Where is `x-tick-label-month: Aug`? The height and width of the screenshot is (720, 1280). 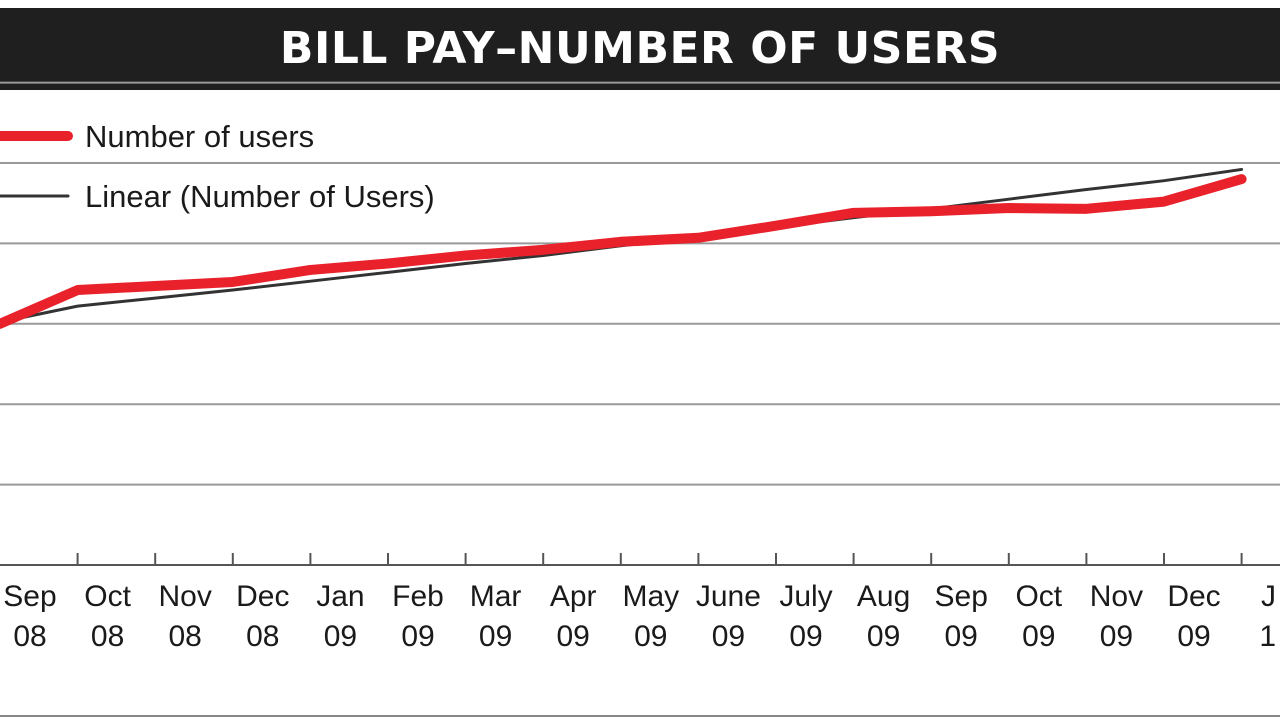 x-tick-label-month: Aug is located at coordinates (883, 596).